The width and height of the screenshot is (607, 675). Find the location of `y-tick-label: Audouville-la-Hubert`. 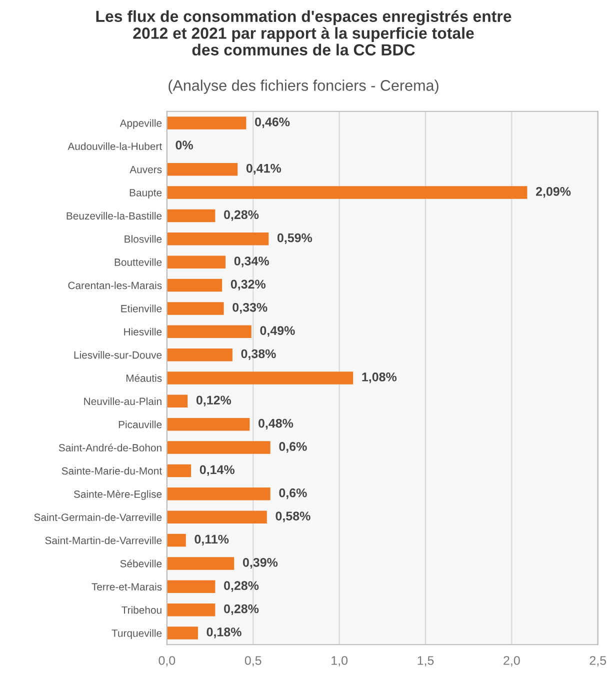

y-tick-label: Audouville-la-Hubert is located at coordinates (115, 146).